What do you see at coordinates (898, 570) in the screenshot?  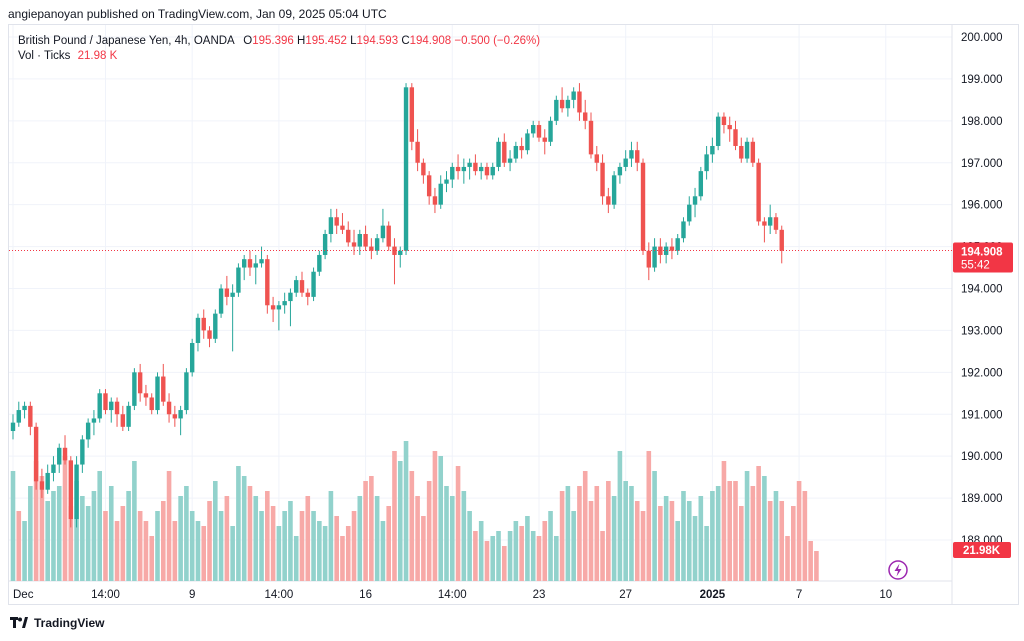 I see `lightning-icon` at bounding box center [898, 570].